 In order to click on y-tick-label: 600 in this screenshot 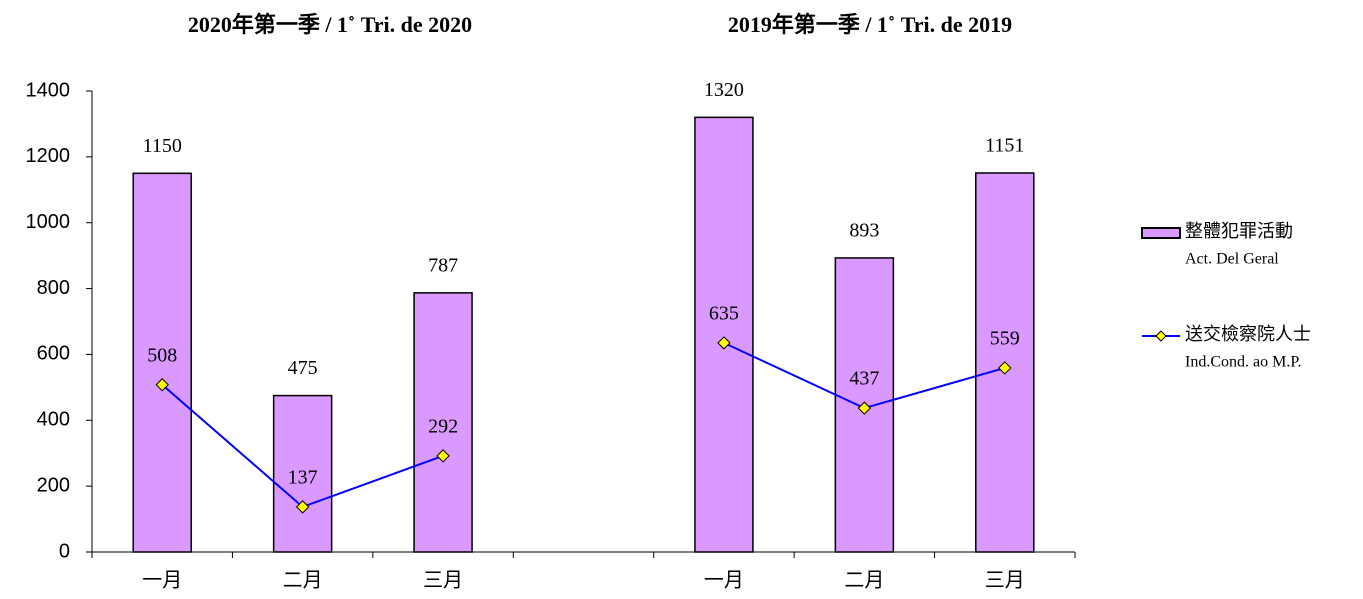, I will do `click(53, 354)`.